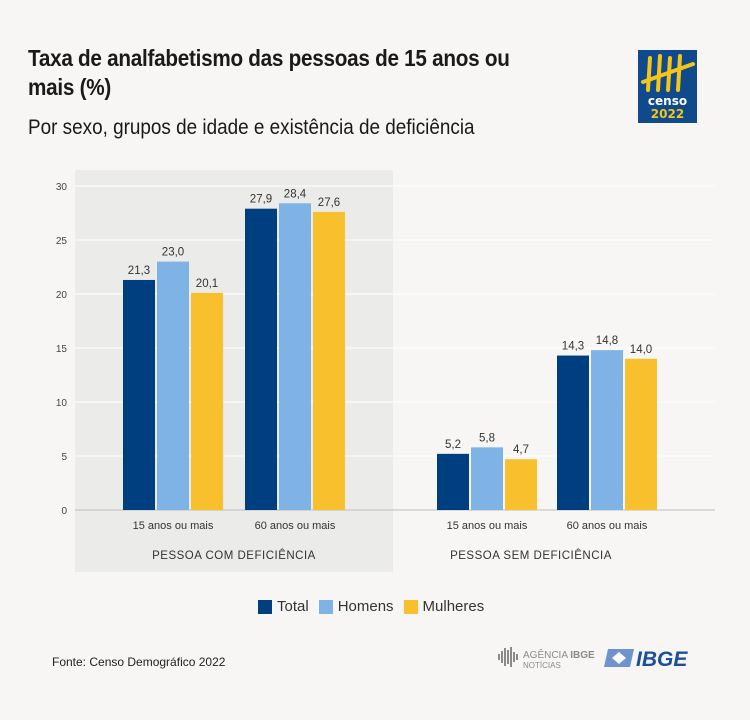 This screenshot has height=720, width=750. Describe the element at coordinates (62, 187) in the screenshot. I see `y-tick-label: 30` at that location.